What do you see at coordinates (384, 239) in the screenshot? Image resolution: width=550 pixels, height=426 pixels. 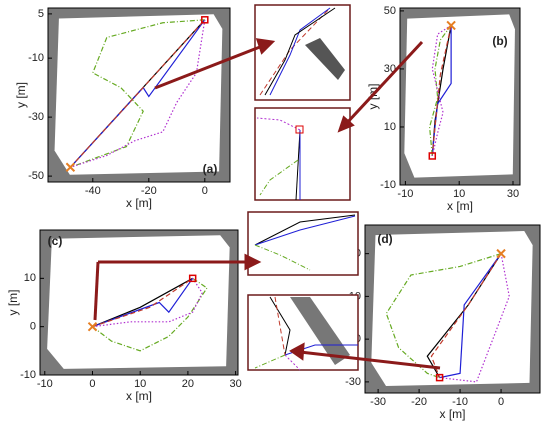 I see `panel-label: (d)` at bounding box center [384, 239].